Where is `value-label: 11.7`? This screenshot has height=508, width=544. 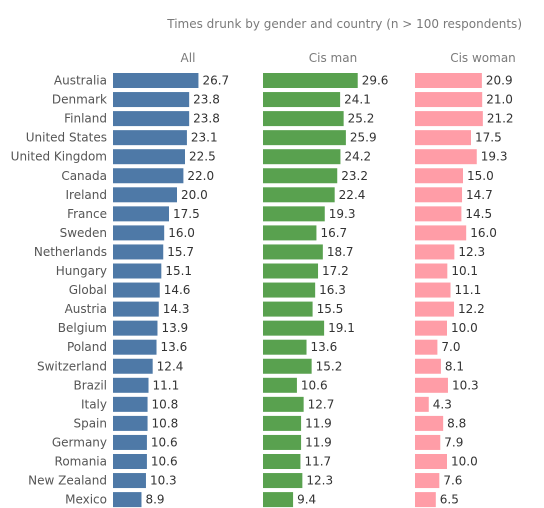
value-label: 11.7 is located at coordinates (317, 462).